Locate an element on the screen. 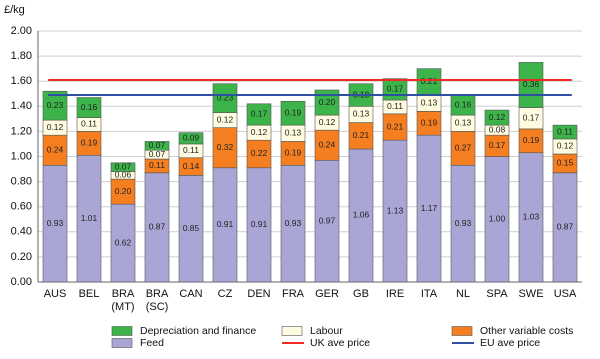 This screenshot has width=600, height=359. x-tick-label: NL is located at coordinates (463, 294).